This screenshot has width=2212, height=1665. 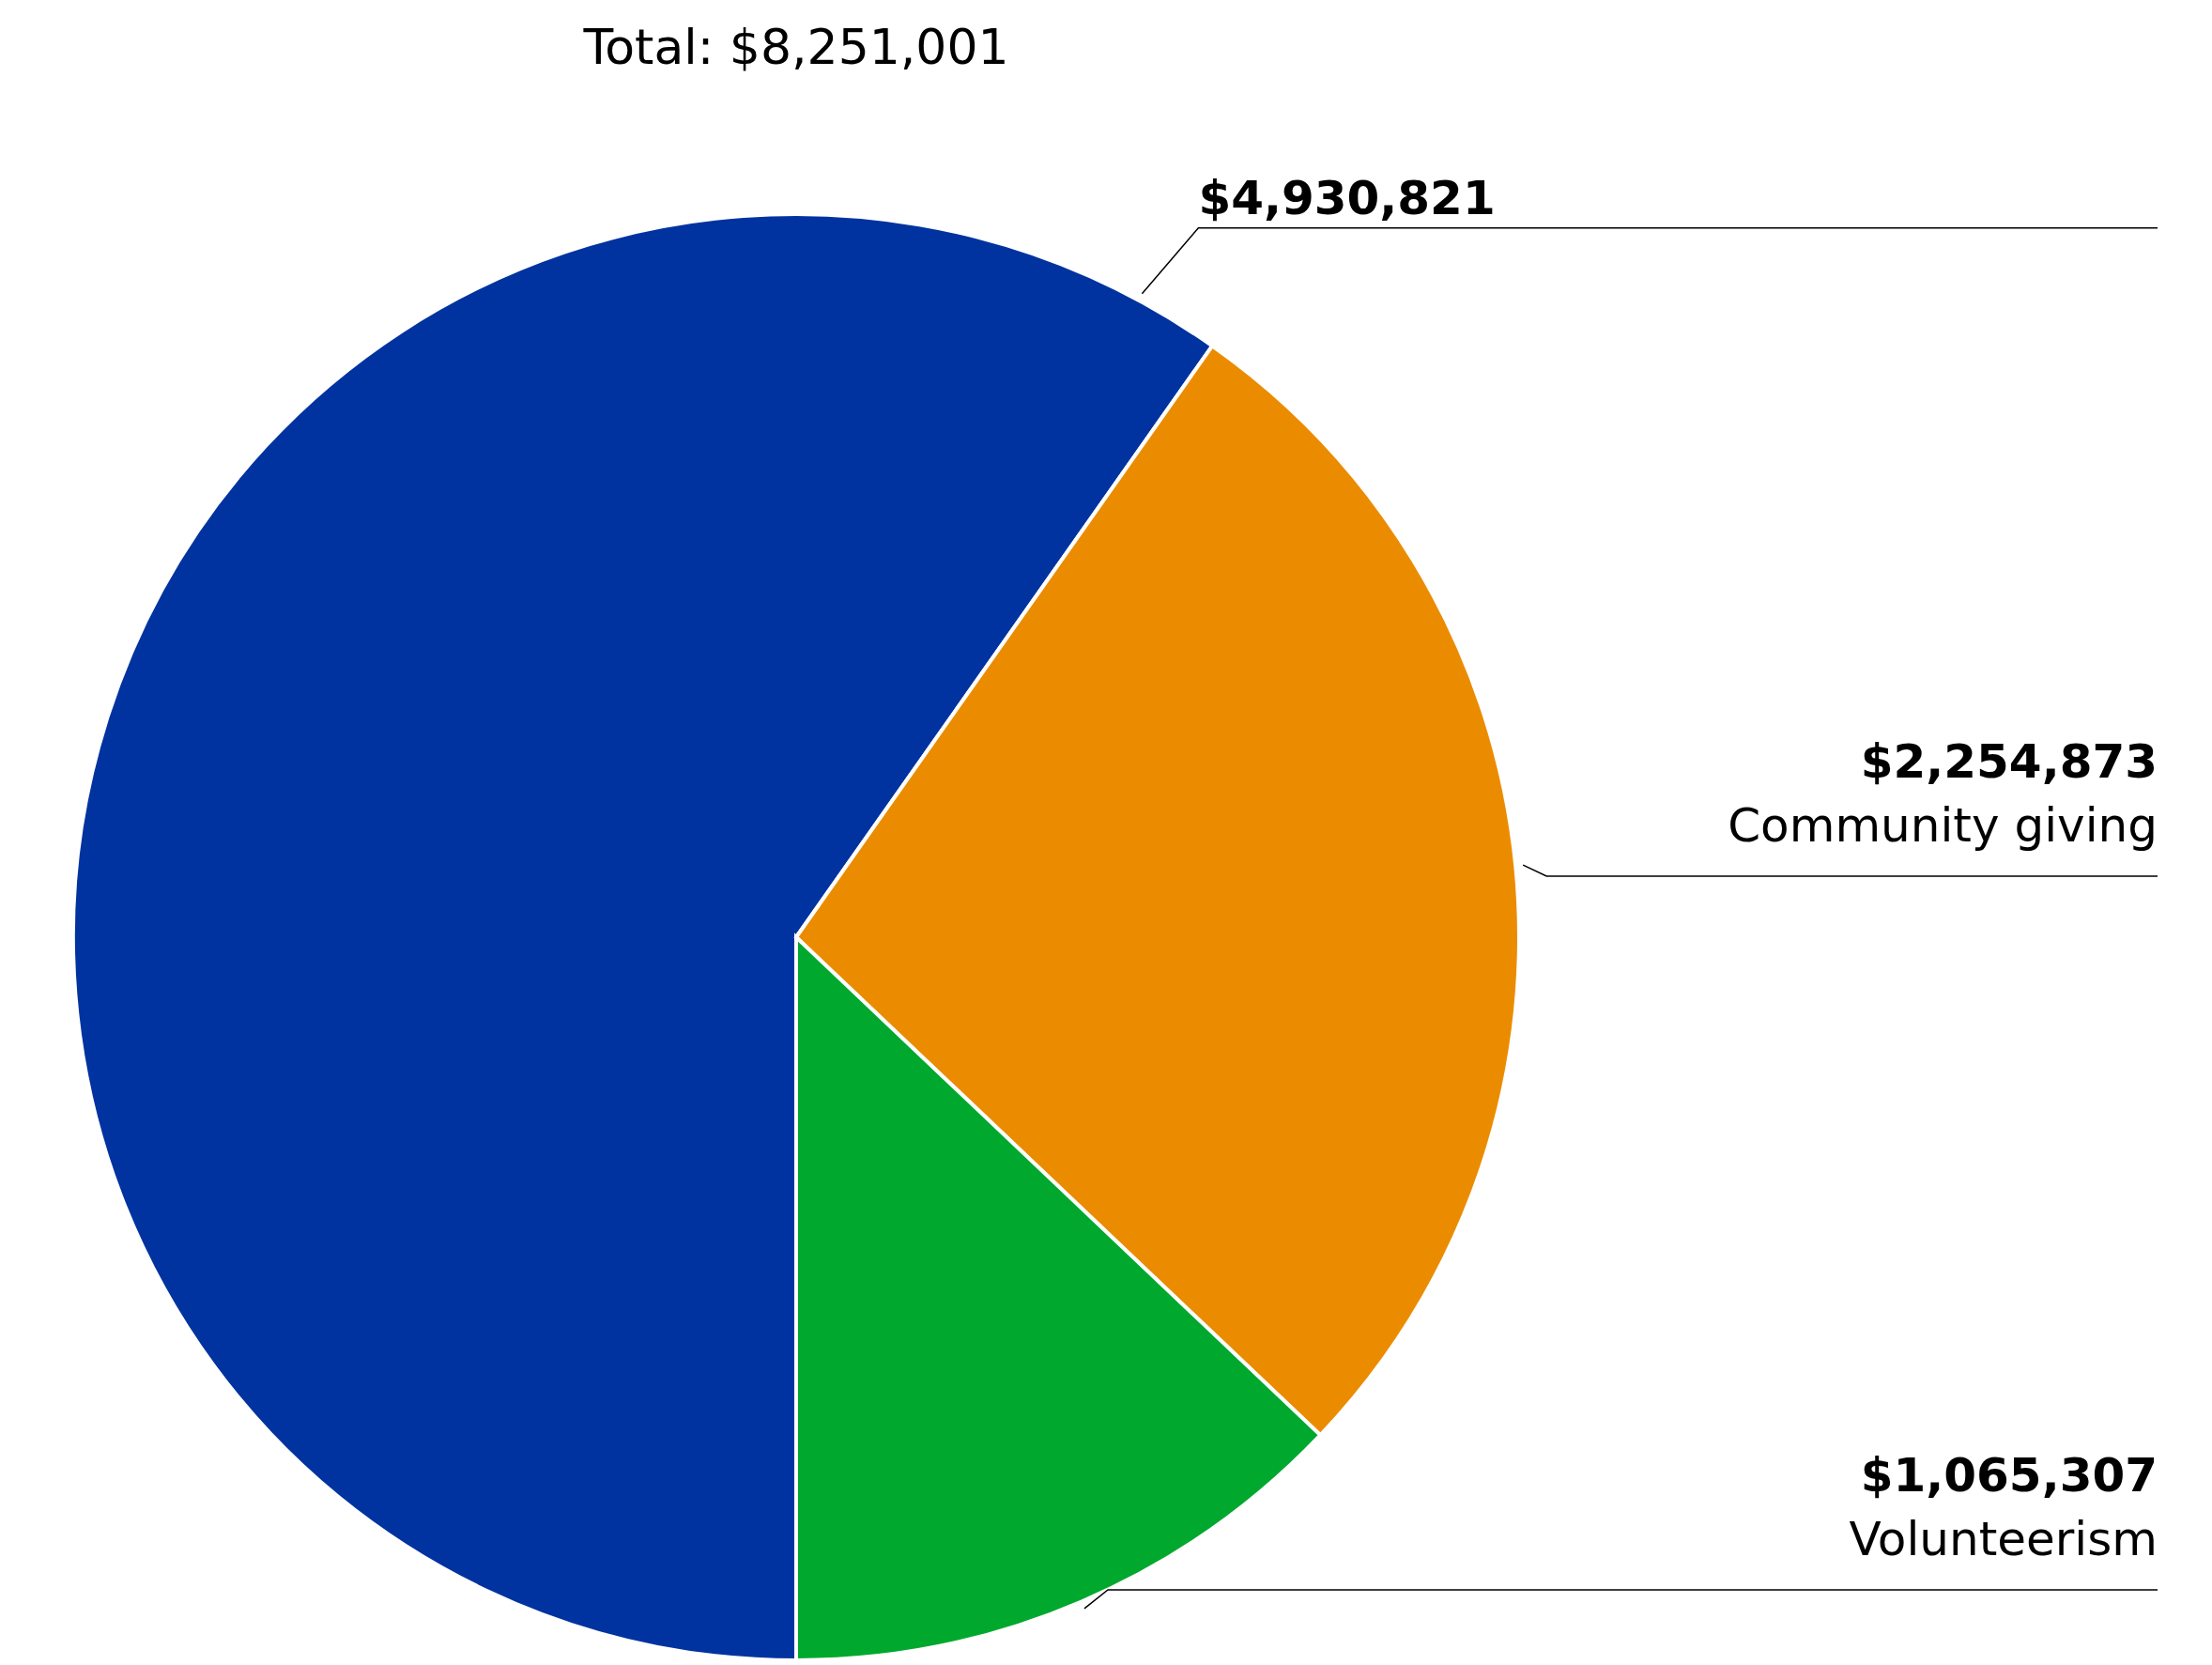 I want to click on slice-label: Community giving, so click(x=1943, y=825).